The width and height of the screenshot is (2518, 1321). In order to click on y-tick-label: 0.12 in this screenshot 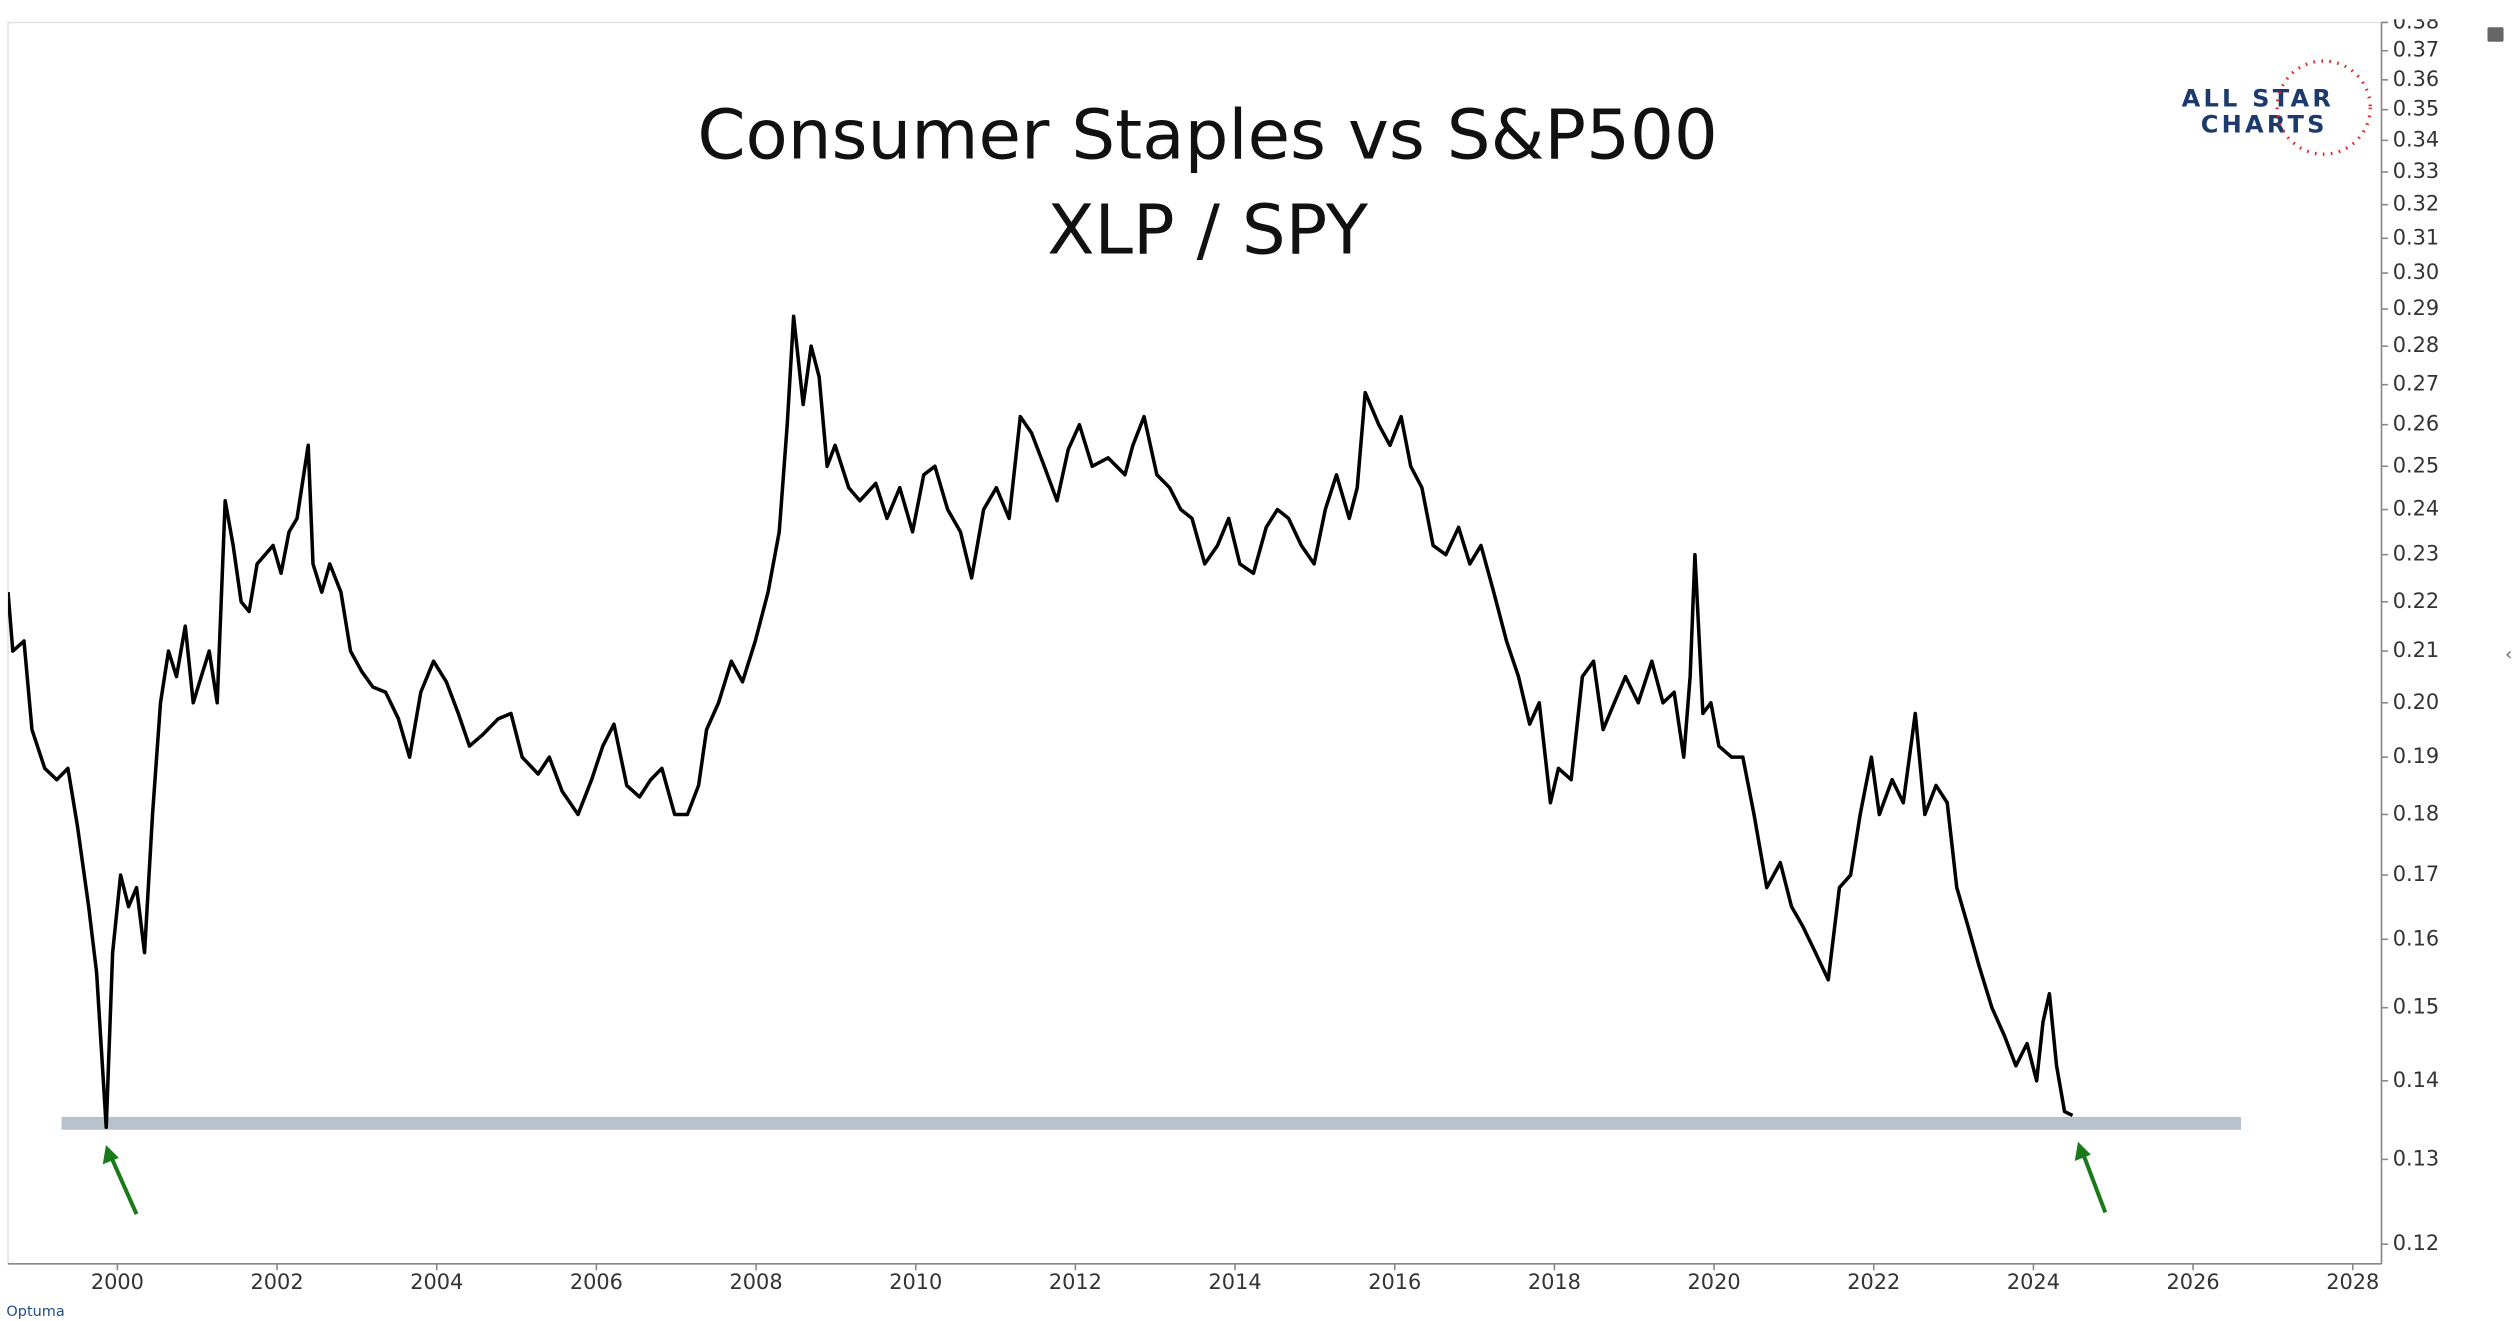, I will do `click(2416, 1243)`.